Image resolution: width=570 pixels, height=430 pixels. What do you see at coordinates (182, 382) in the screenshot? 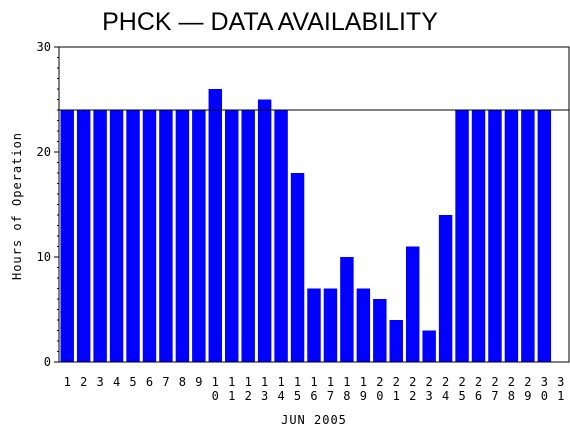
I see `x-tick-label: 8` at bounding box center [182, 382].